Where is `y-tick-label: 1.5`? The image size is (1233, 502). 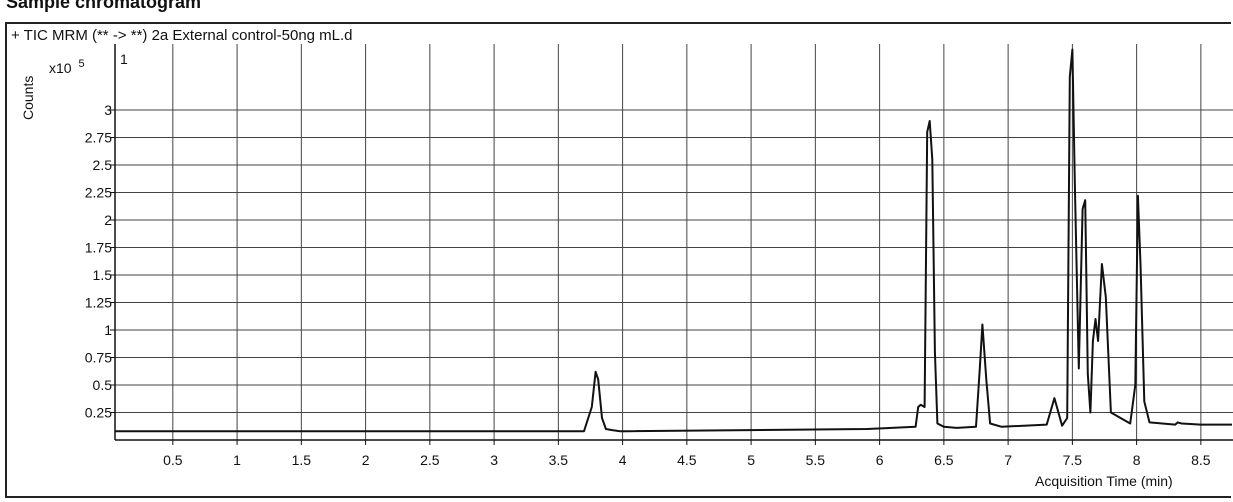
y-tick-label: 1.5 is located at coordinates (103, 275).